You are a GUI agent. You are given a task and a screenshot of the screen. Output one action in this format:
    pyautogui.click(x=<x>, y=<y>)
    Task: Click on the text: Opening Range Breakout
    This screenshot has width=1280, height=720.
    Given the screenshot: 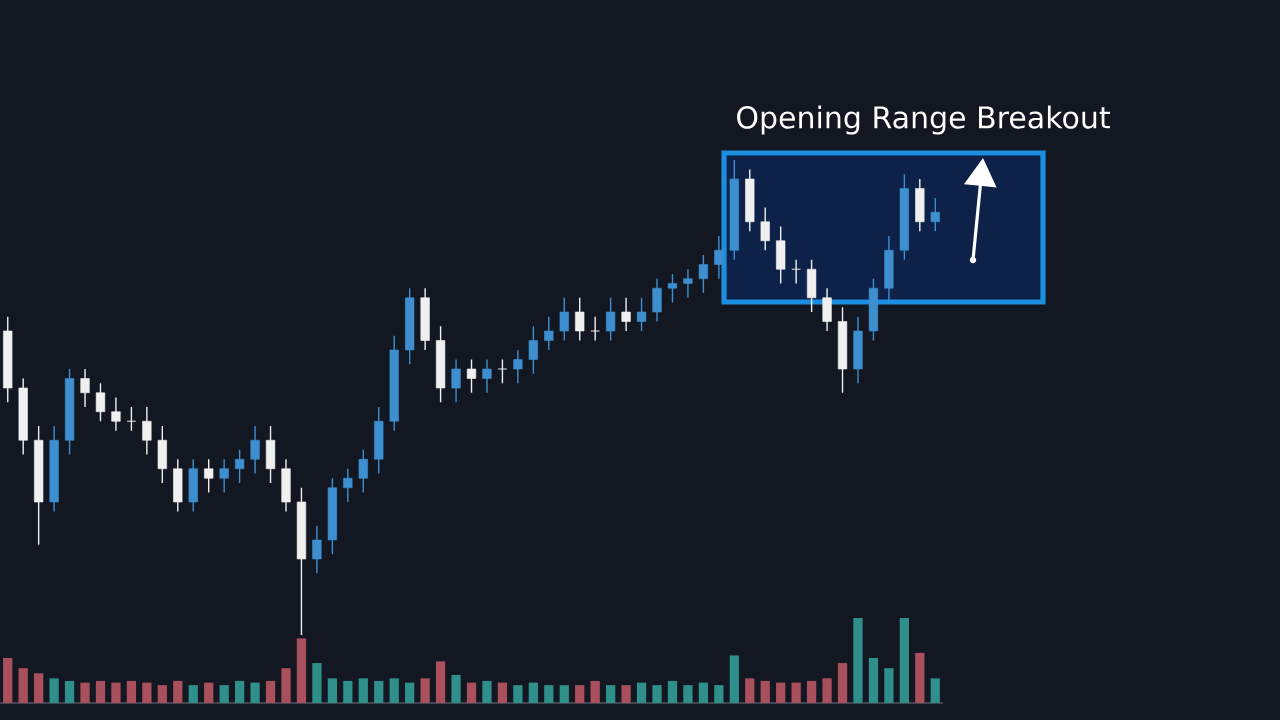 What is the action you would take?
    pyautogui.click(x=923, y=120)
    